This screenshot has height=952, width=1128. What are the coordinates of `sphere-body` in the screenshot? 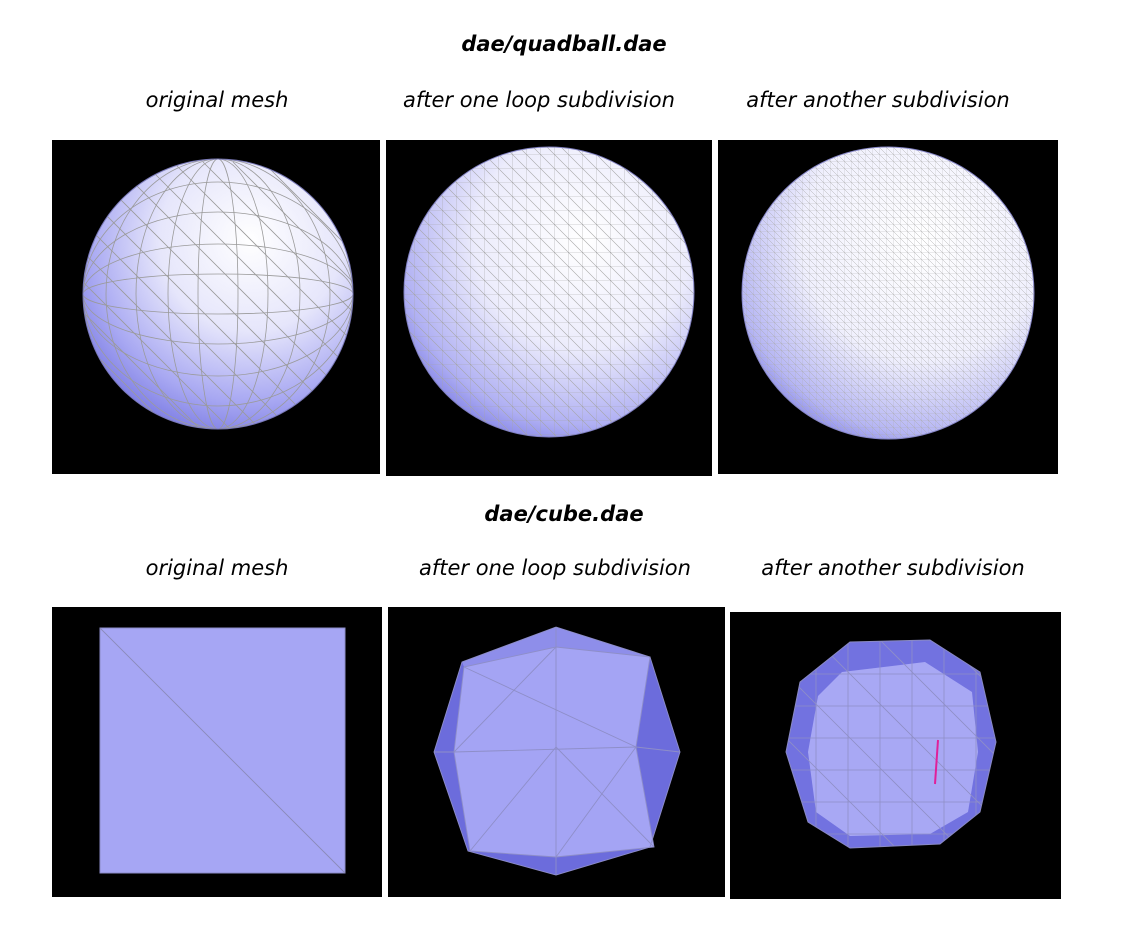 It's located at (218, 294).